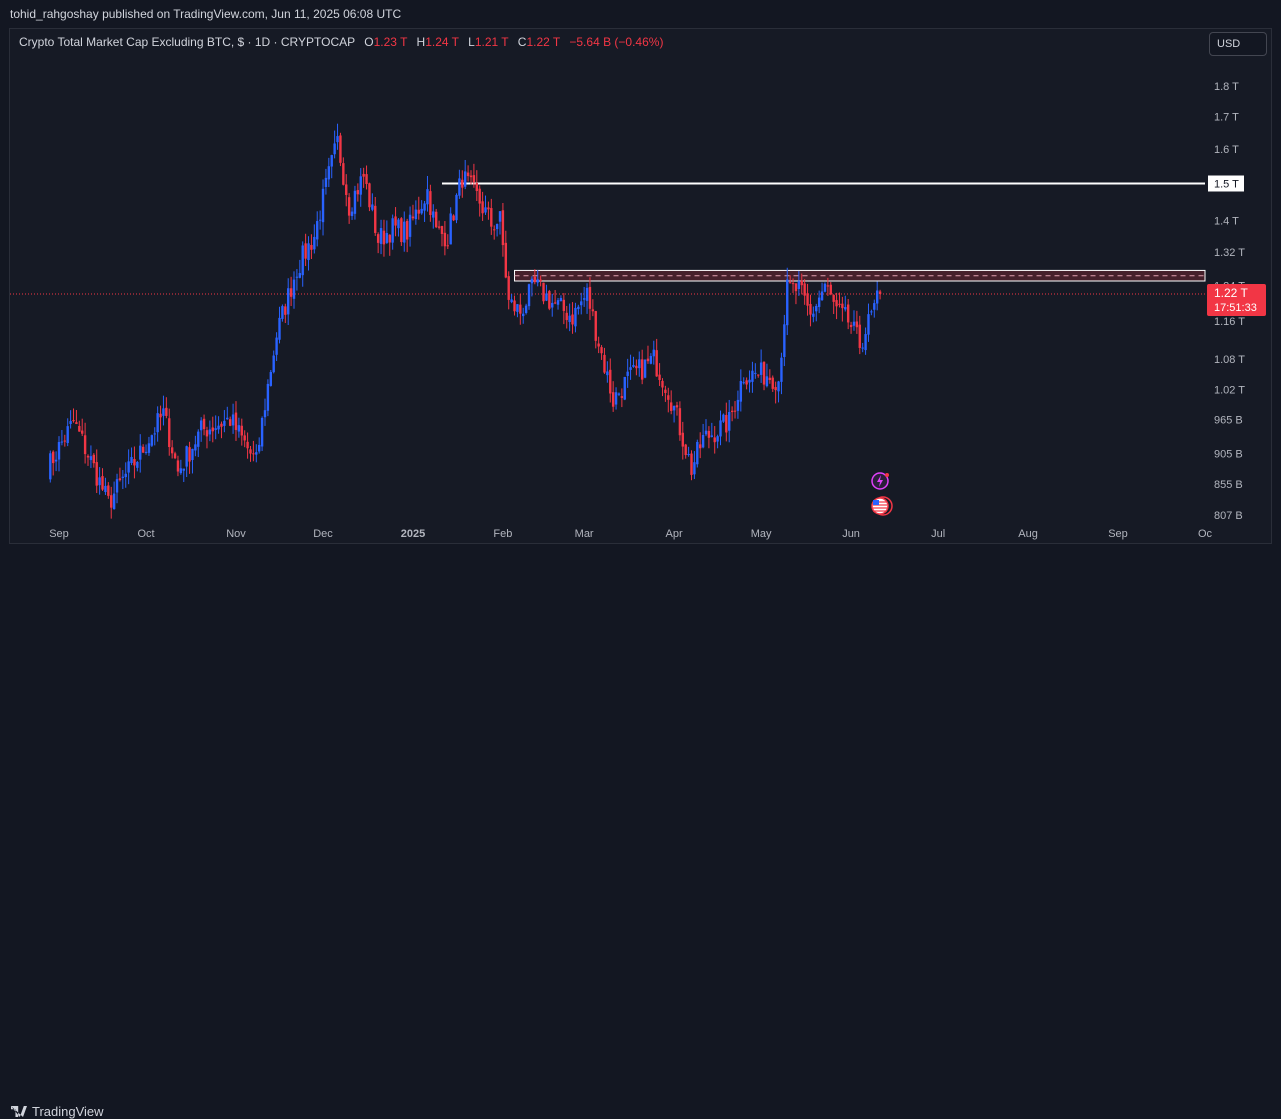 The height and width of the screenshot is (1119, 1281). I want to click on y-tick-label: 1.4 T, so click(1226, 221).